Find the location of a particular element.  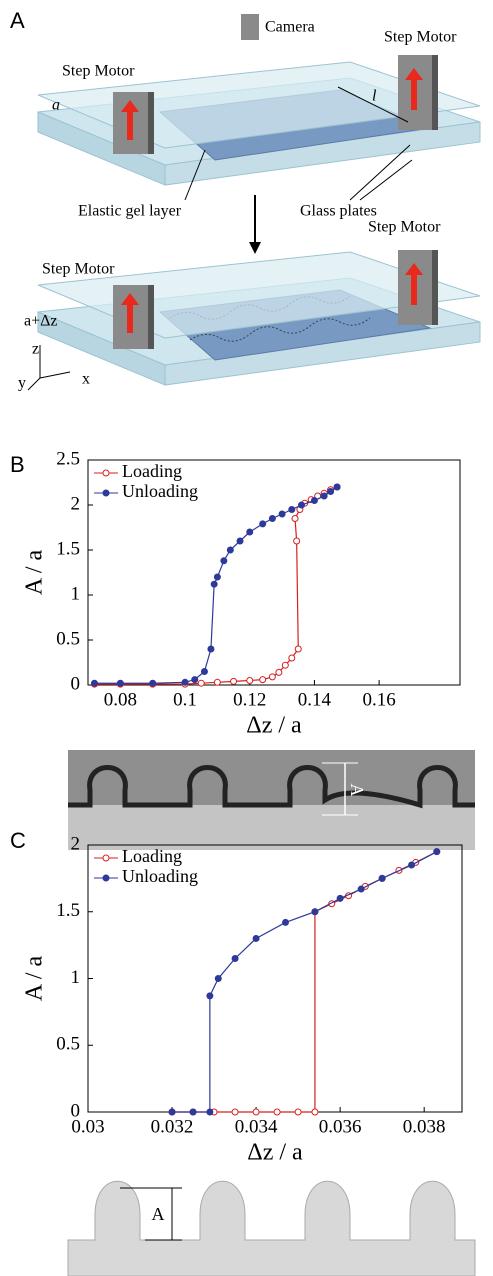

inset-photo: A is located at coordinates (271, 800).